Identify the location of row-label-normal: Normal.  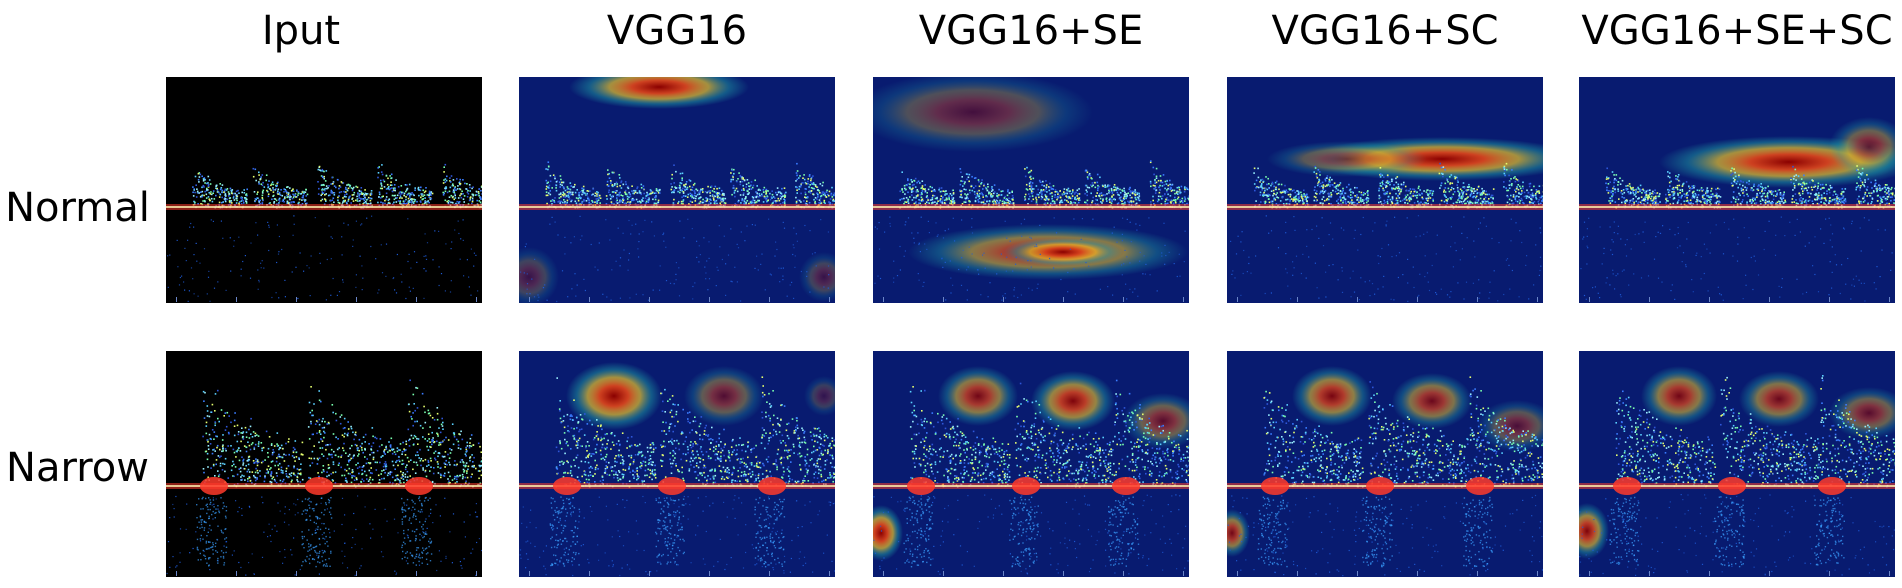
(77, 208).